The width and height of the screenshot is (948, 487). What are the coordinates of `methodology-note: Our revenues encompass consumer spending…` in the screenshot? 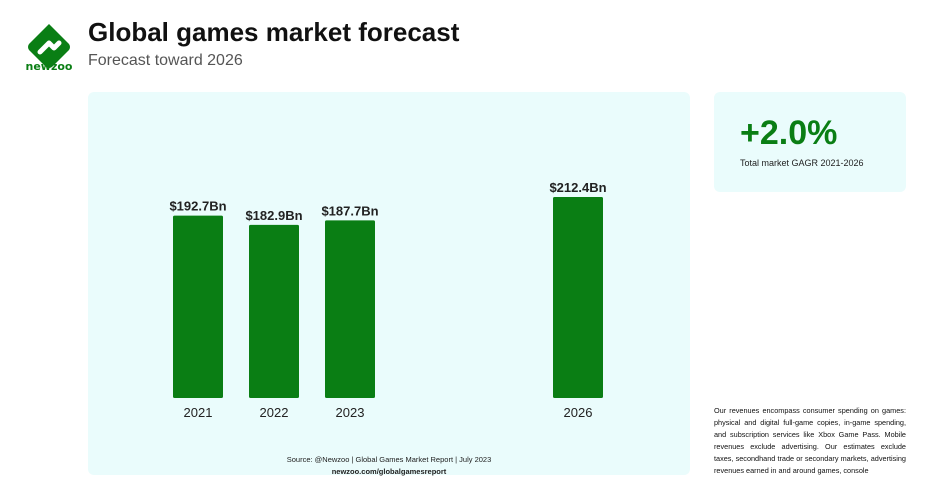 It's located at (810, 440).